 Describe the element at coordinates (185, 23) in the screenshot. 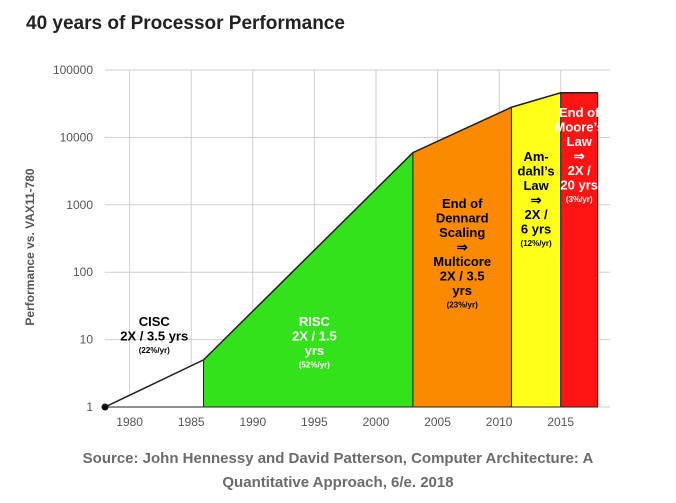

I see `chart-title: 40 years of Processor Performance` at that location.